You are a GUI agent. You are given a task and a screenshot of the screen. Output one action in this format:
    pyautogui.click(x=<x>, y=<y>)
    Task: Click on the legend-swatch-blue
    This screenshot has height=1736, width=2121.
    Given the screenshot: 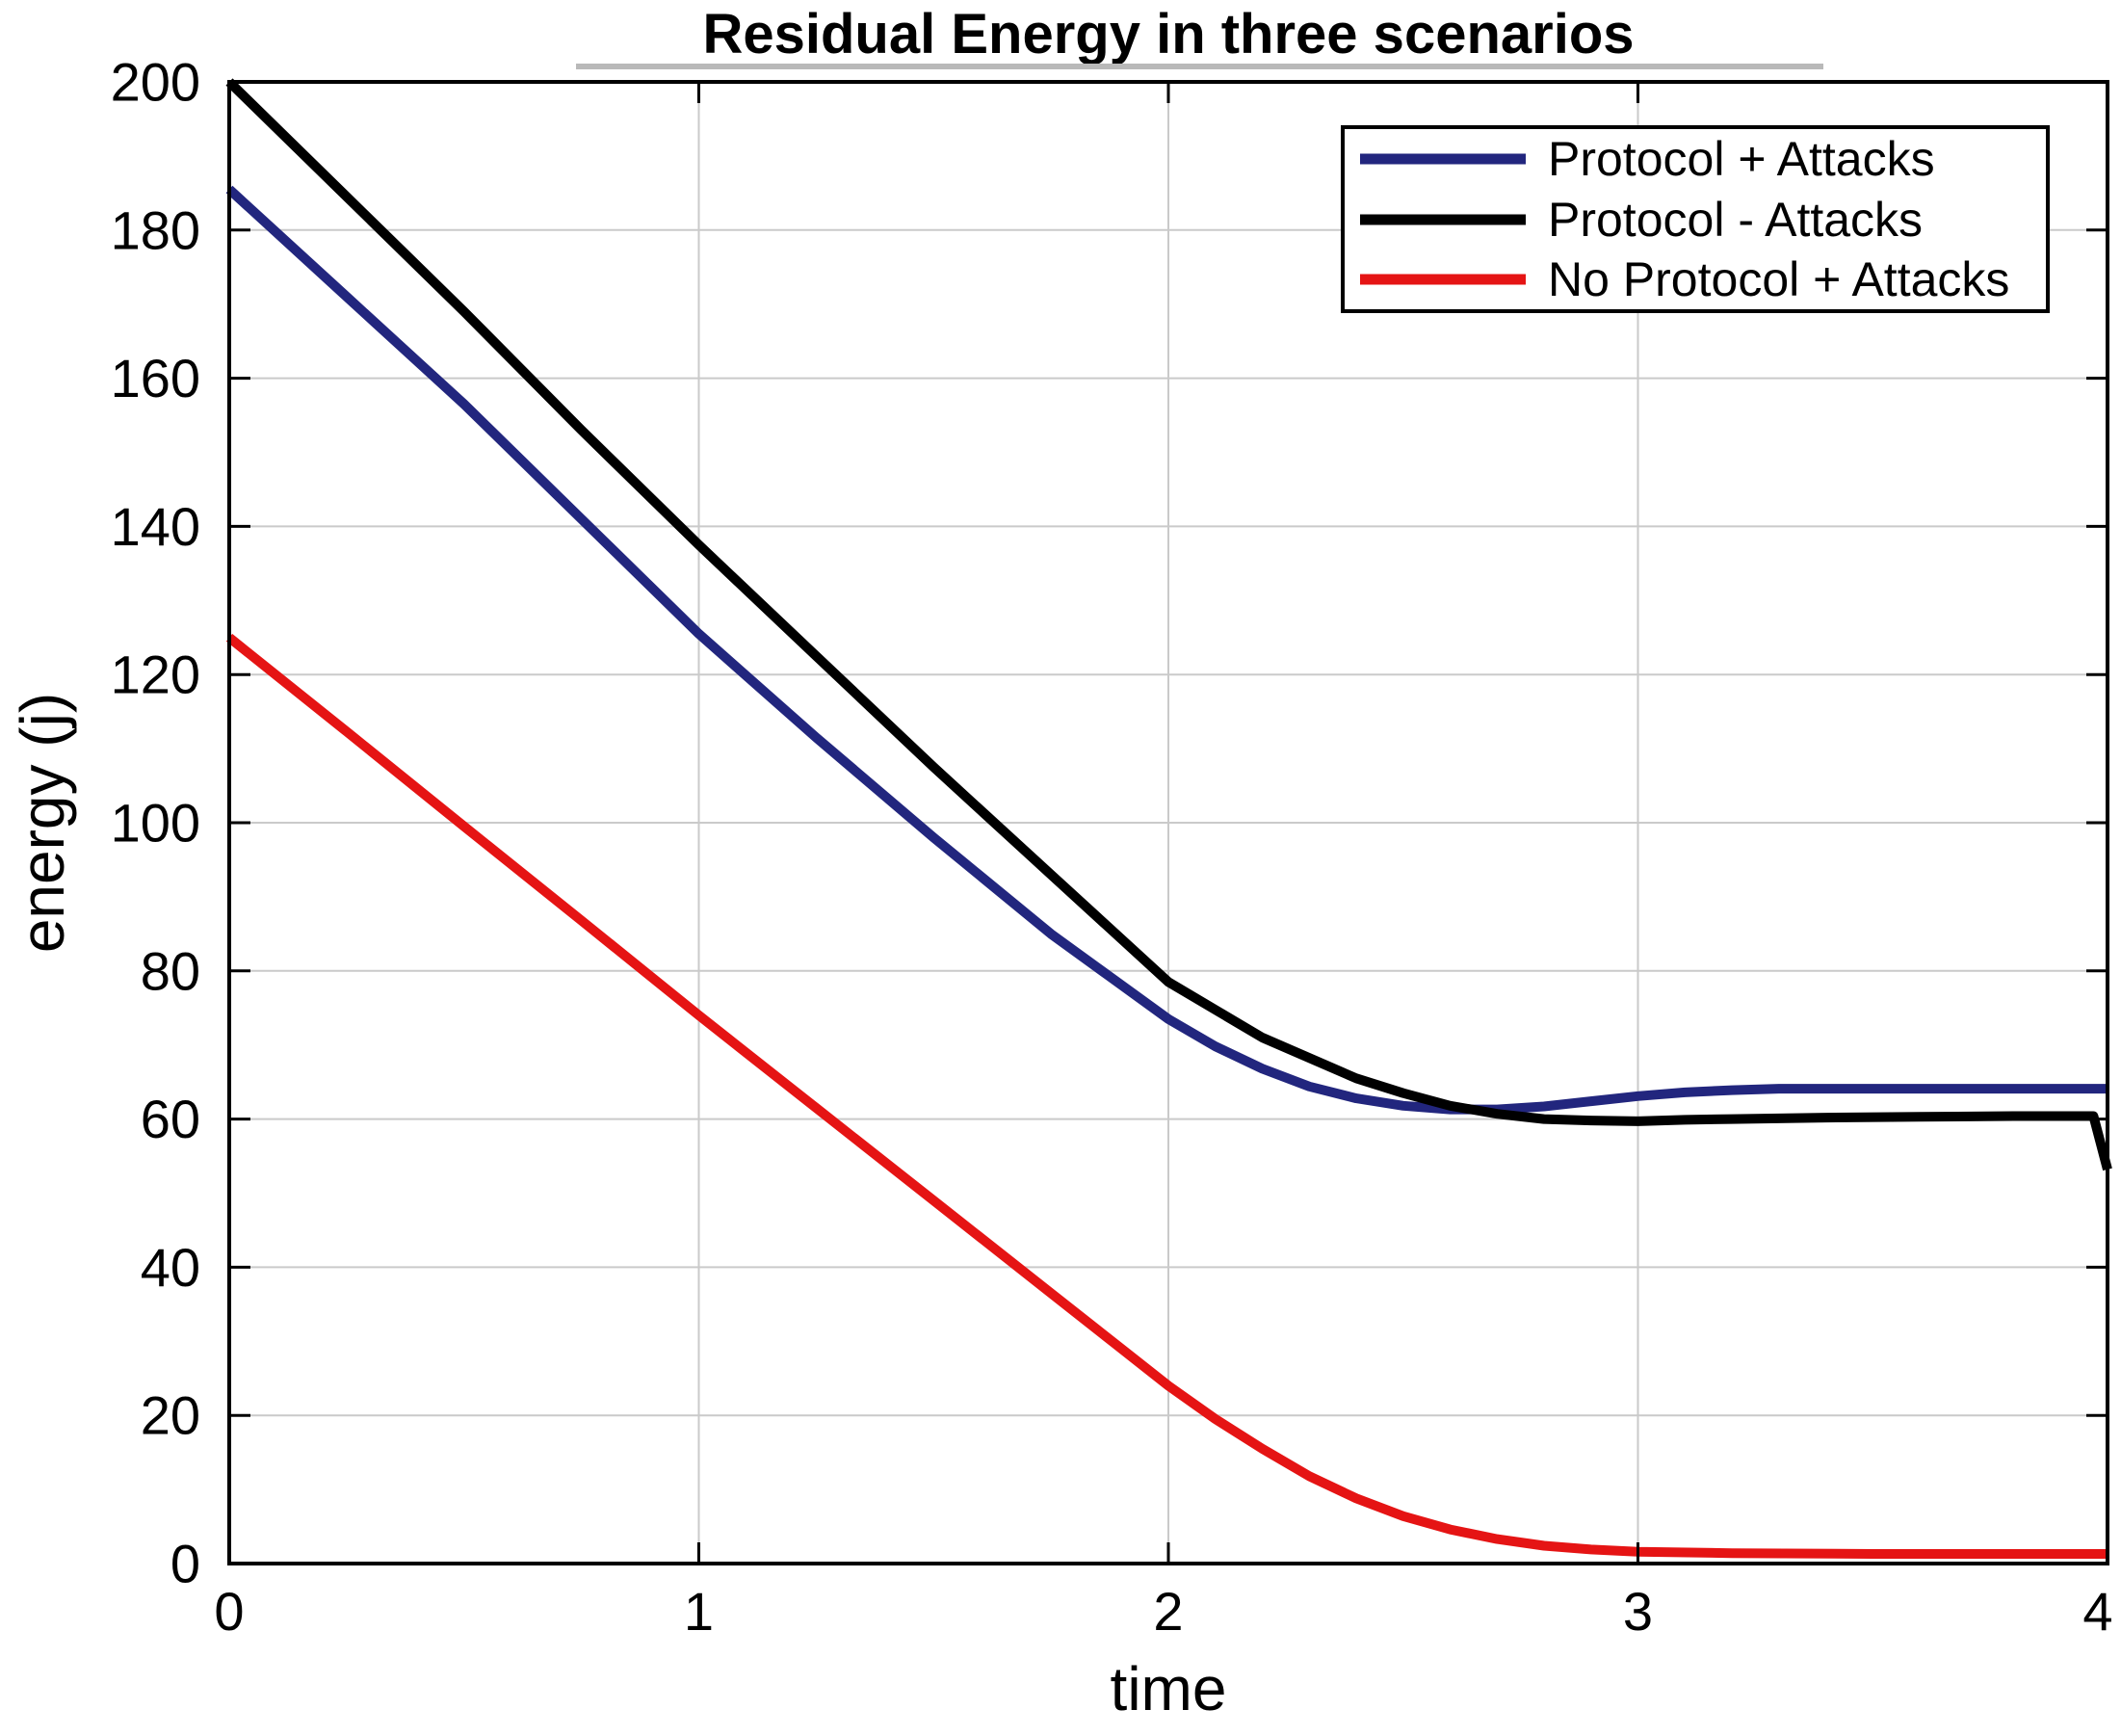 What is the action you would take?
    pyautogui.click(x=1443, y=159)
    